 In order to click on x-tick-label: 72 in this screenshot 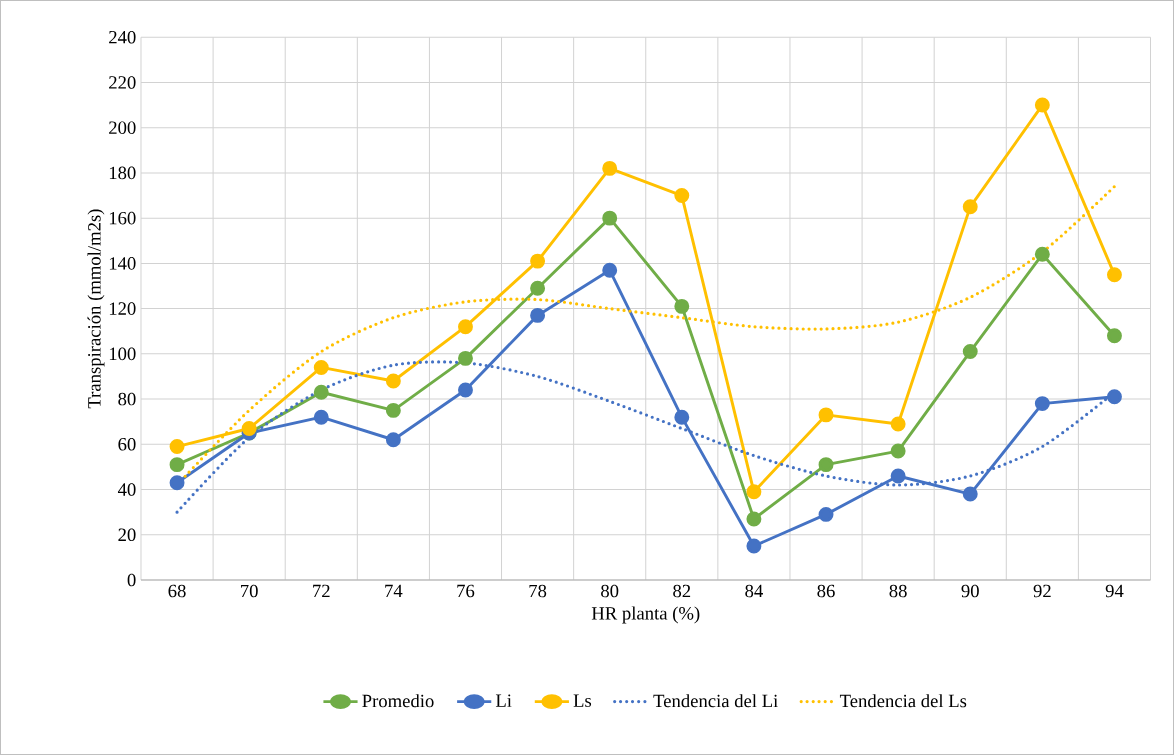, I will do `click(321, 591)`.